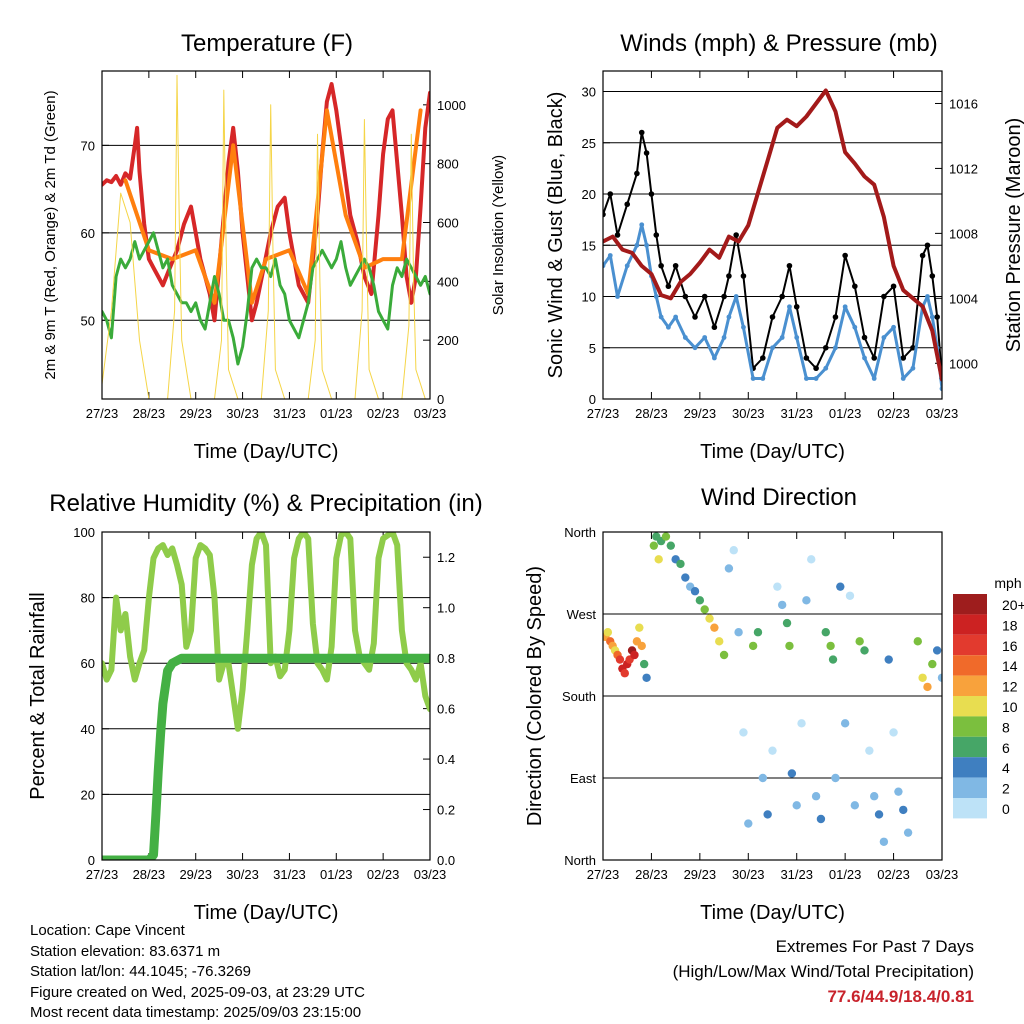  I want to click on x-tick-label: 03/23, so click(430, 413).